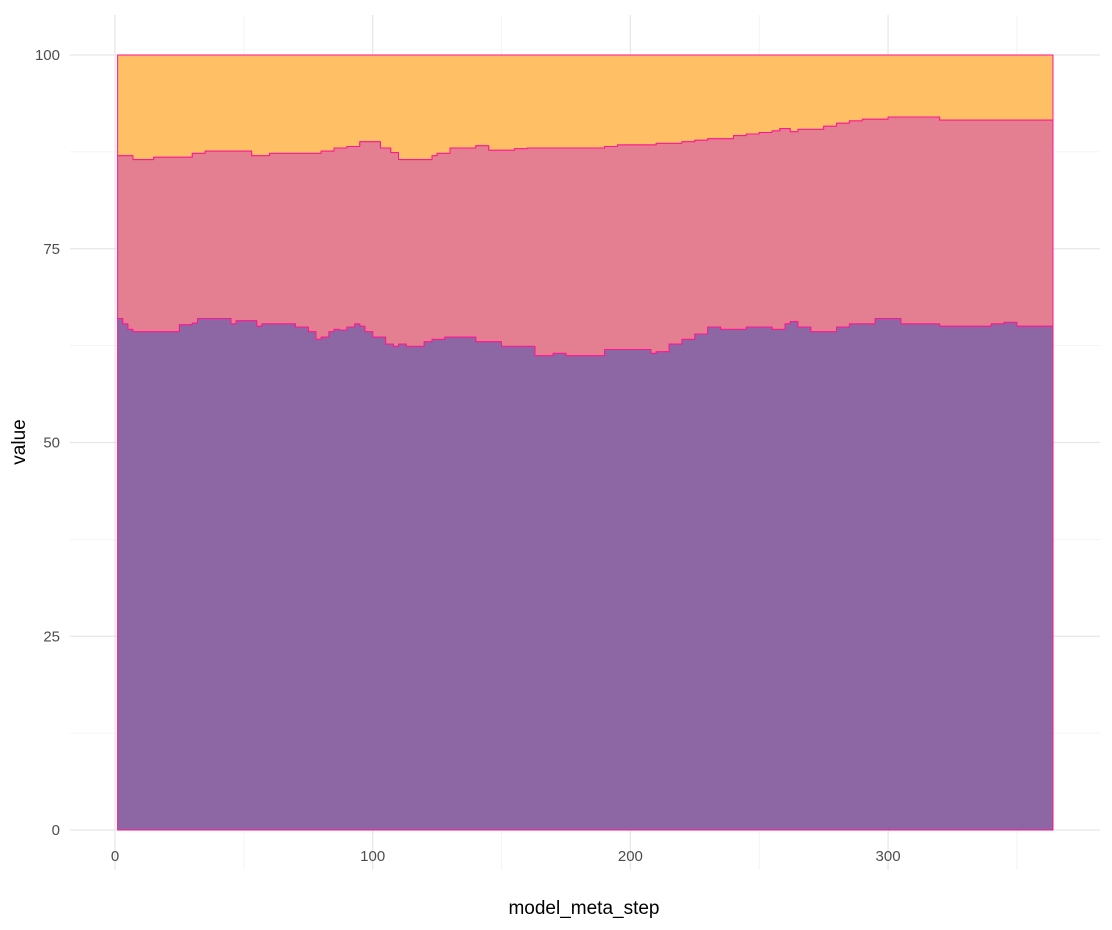  What do you see at coordinates (51, 636) in the screenshot?
I see `y-tick-label: 25` at bounding box center [51, 636].